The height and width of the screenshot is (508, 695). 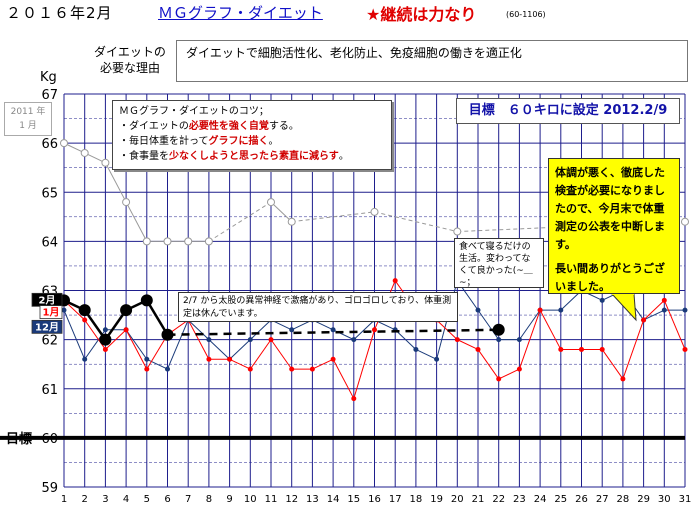 What do you see at coordinates (624, 307) in the screenshot?
I see `notice-pointer` at bounding box center [624, 307].